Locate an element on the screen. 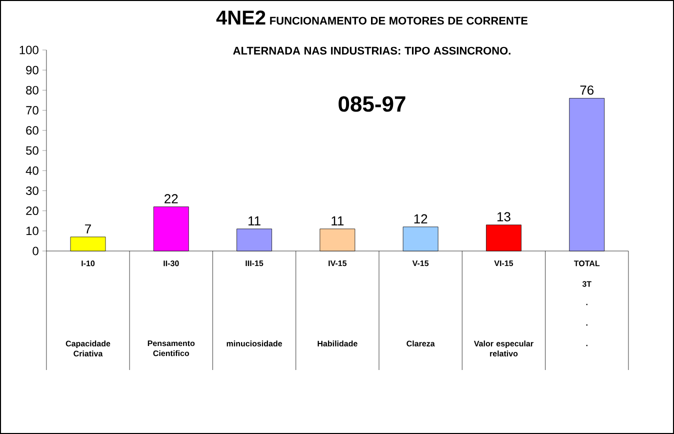 This screenshot has width=674, height=434. x-tick-label: V-15 is located at coordinates (420, 263).